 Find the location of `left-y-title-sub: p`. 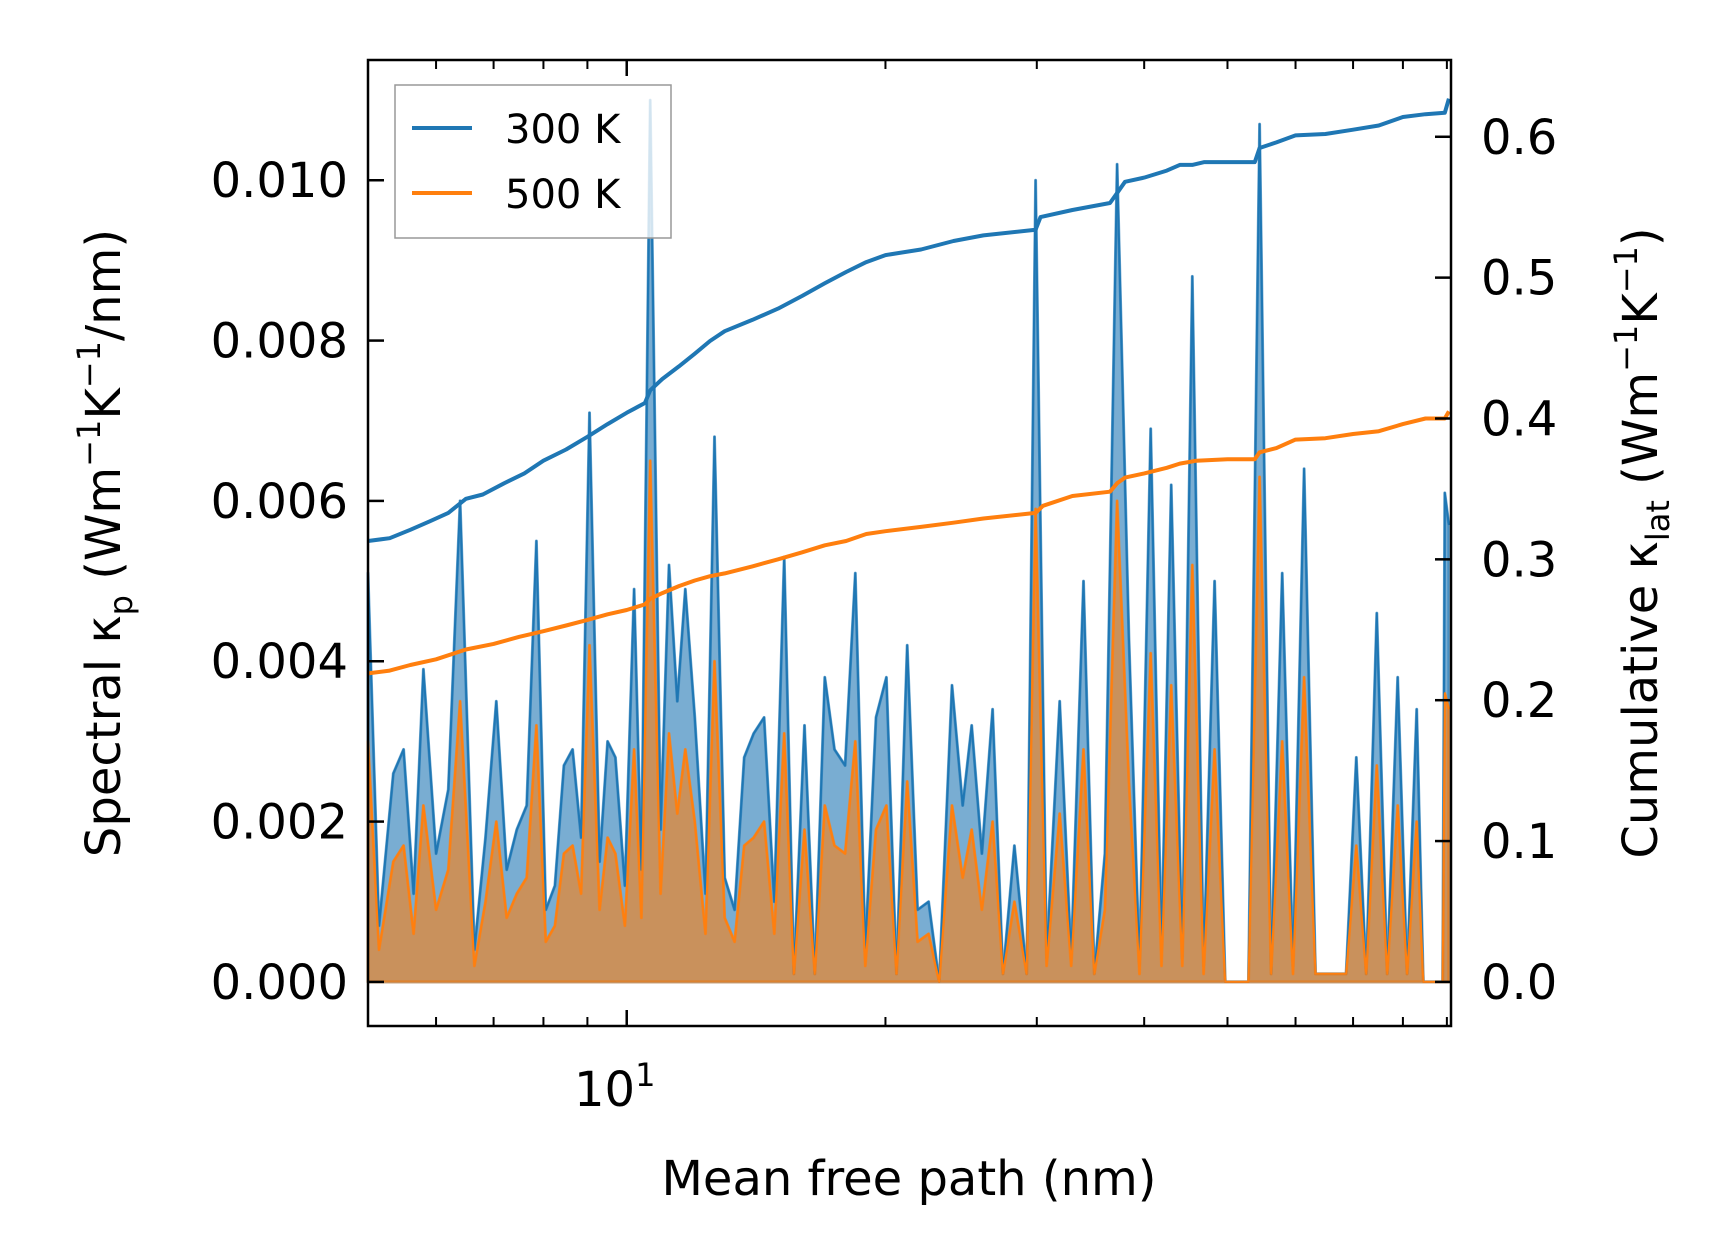

left-y-title-sub: p is located at coordinates (121, 605).